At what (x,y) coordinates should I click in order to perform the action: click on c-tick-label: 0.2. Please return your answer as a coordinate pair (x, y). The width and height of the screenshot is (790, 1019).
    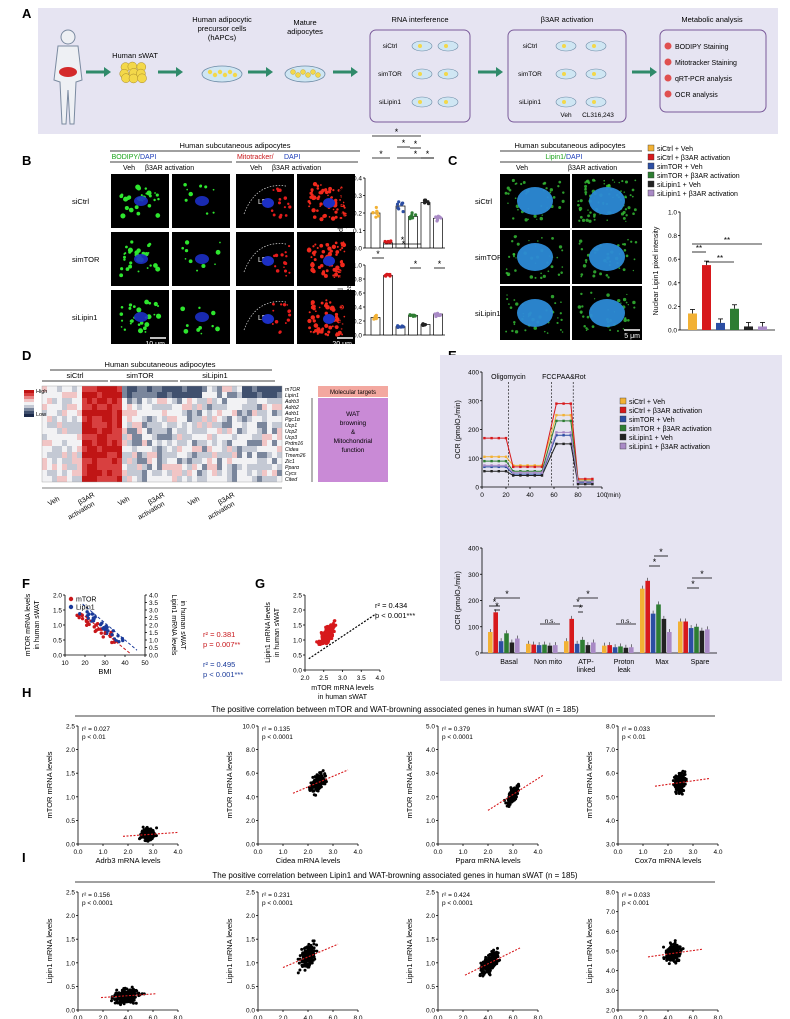
    Looking at the image, I should click on (672, 307).